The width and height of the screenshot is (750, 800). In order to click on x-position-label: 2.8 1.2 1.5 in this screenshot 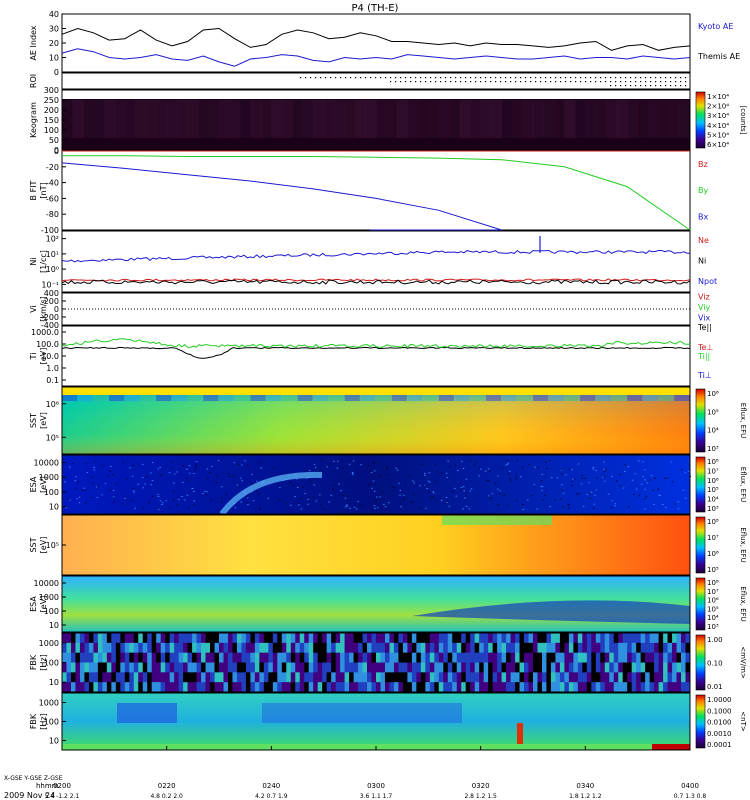, I will do `click(480, 796)`.